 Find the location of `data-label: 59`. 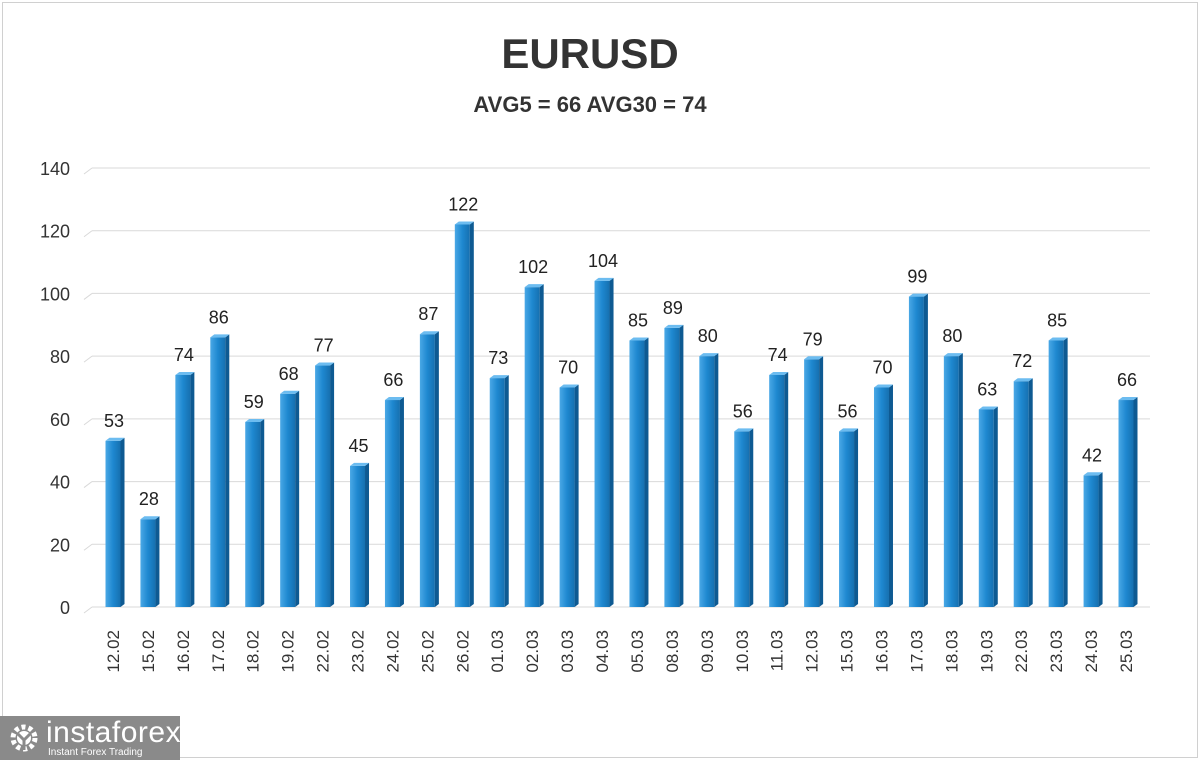

data-label: 59 is located at coordinates (254, 402).